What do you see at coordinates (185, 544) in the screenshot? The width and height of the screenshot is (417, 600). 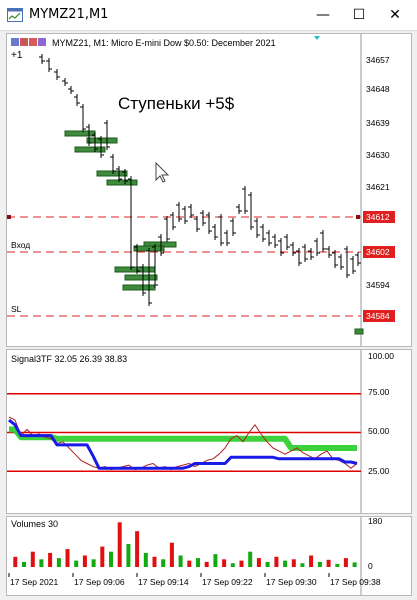 I see `volume-bars` at bounding box center [185, 544].